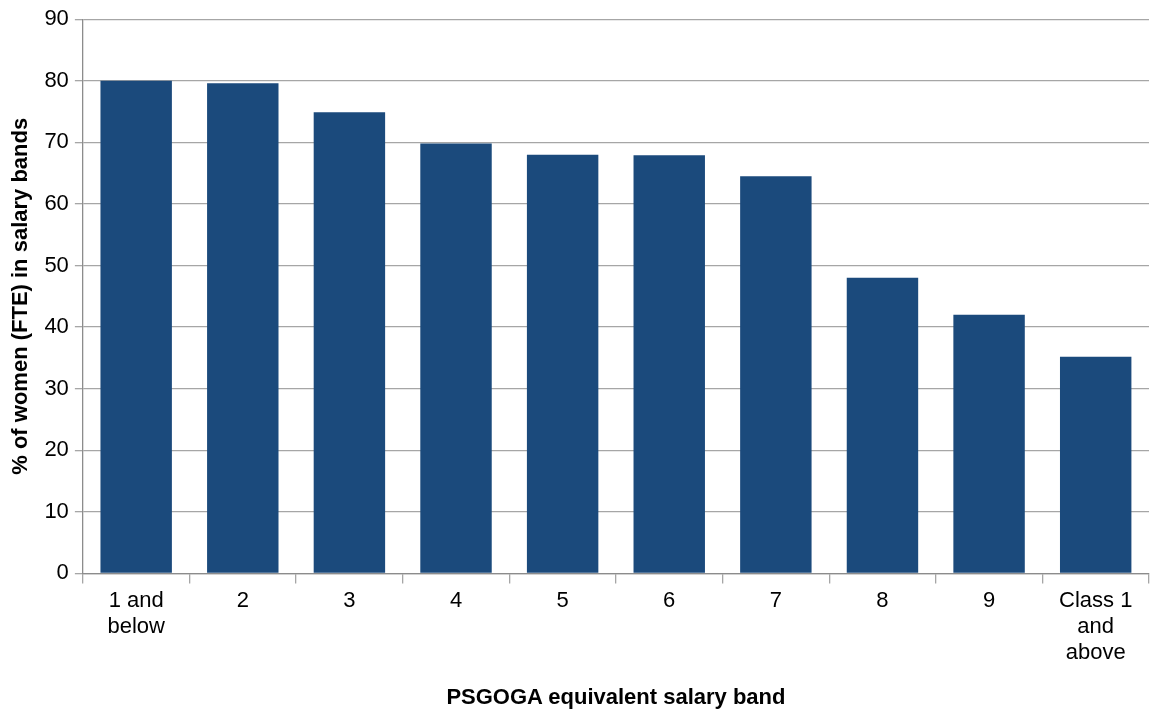  What do you see at coordinates (56, 141) in the screenshot?
I see `y-tick-label: 70` at bounding box center [56, 141].